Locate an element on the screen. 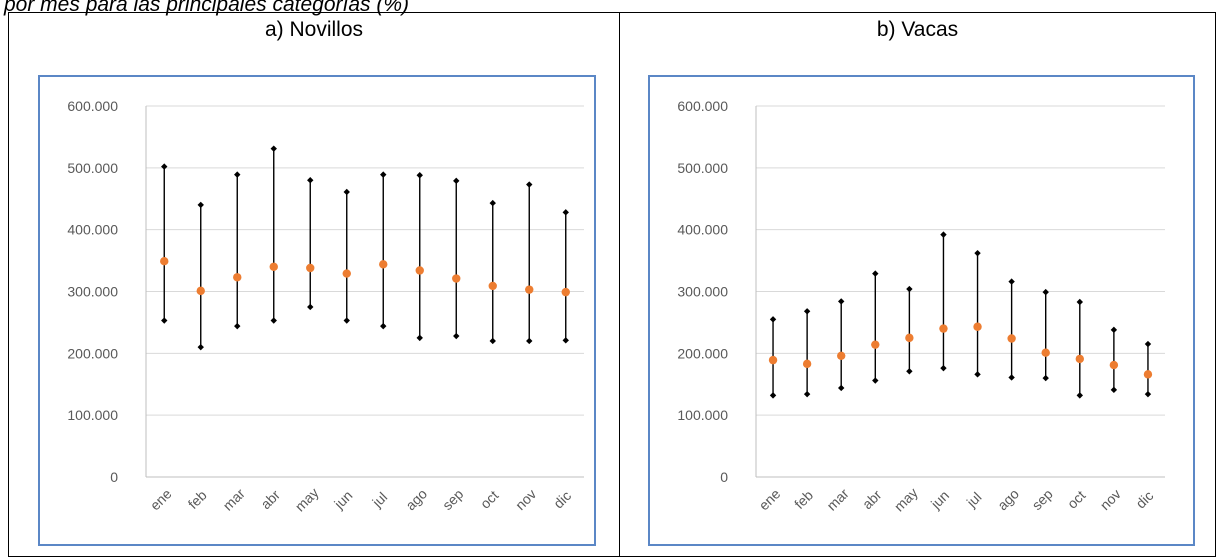 The width and height of the screenshot is (1220, 557). mean-marker-vacas-ene is located at coordinates (773, 360).